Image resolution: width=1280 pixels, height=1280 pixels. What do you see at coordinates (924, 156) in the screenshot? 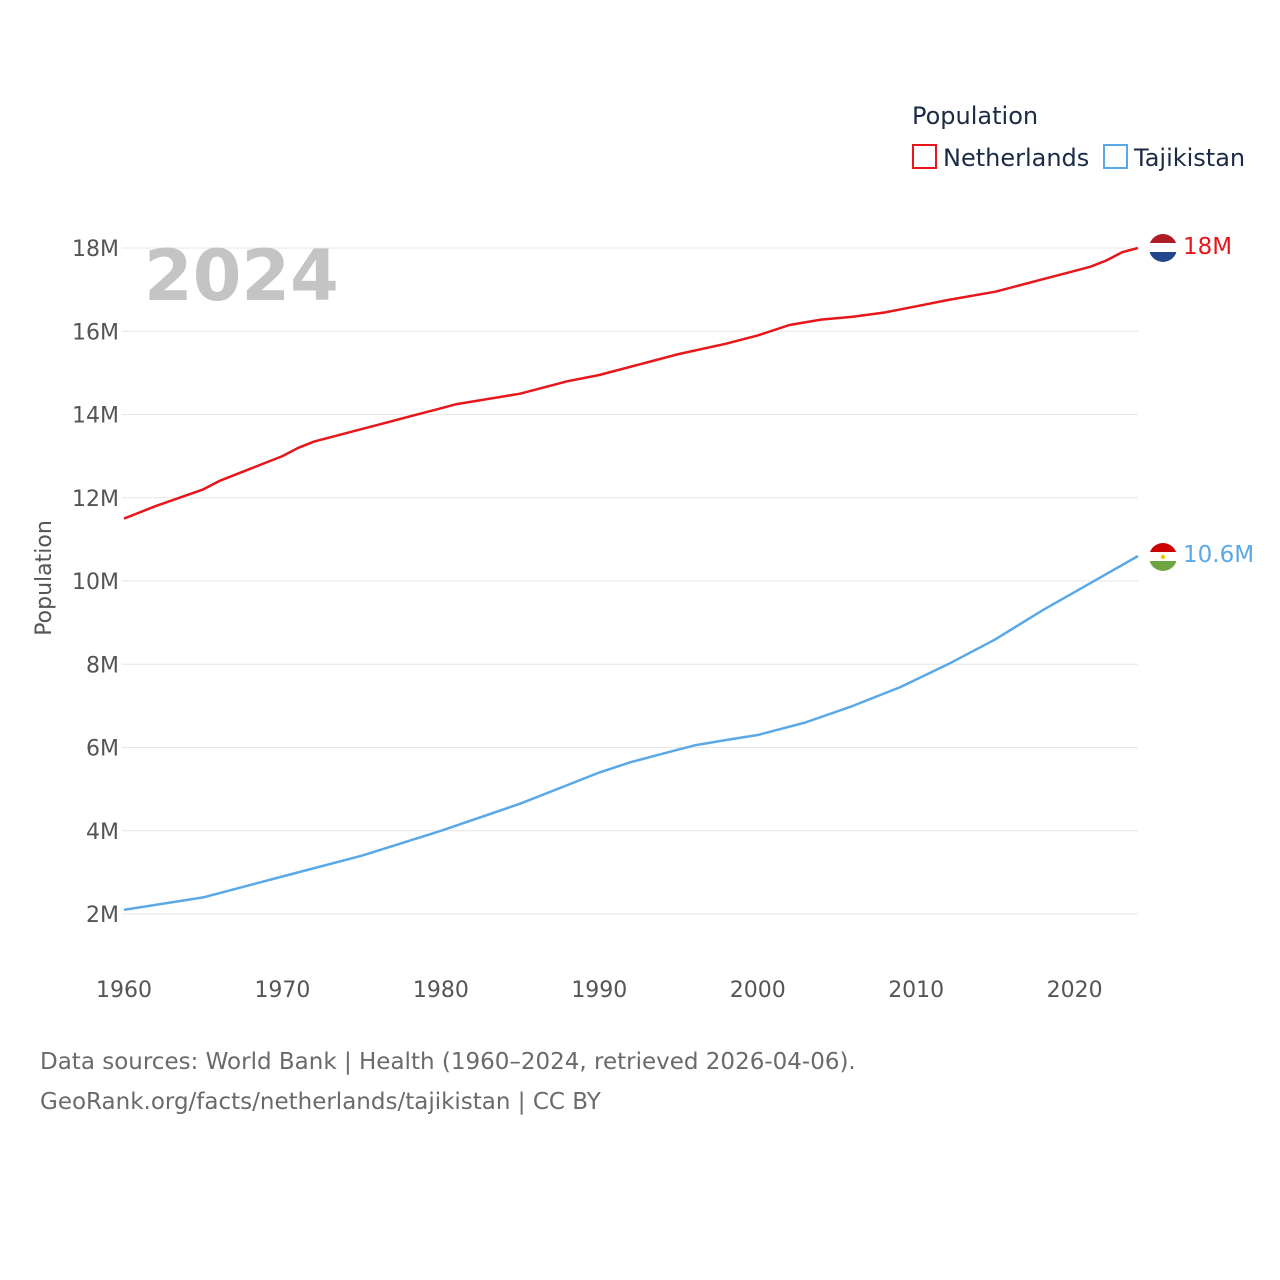
I see `legend-swatch-netherlands` at bounding box center [924, 156].